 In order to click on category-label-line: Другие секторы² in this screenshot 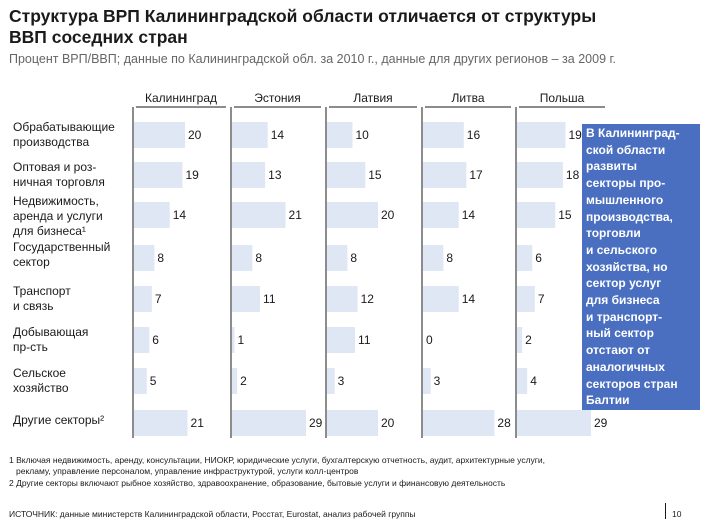, I will do `click(59, 420)`.